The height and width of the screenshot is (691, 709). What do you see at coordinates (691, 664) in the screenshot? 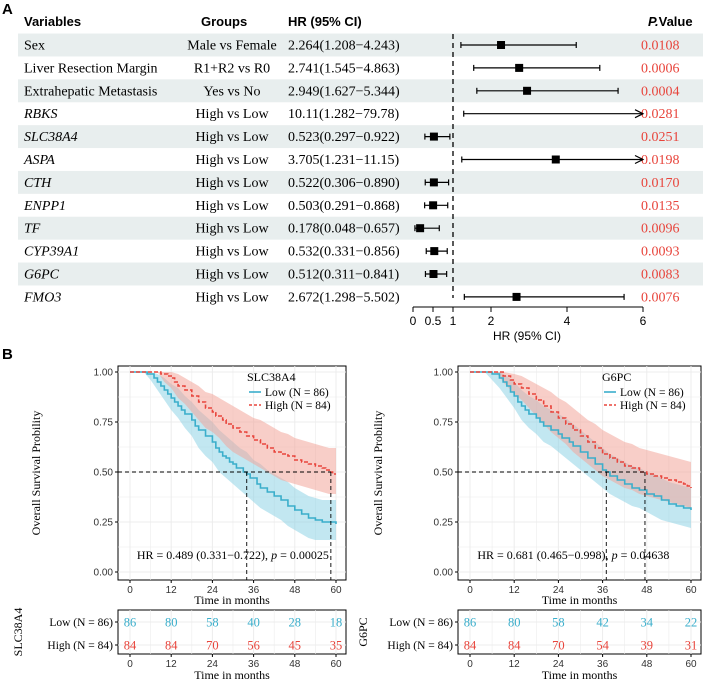
I see `risk-x-tick-label: 60` at bounding box center [691, 664].